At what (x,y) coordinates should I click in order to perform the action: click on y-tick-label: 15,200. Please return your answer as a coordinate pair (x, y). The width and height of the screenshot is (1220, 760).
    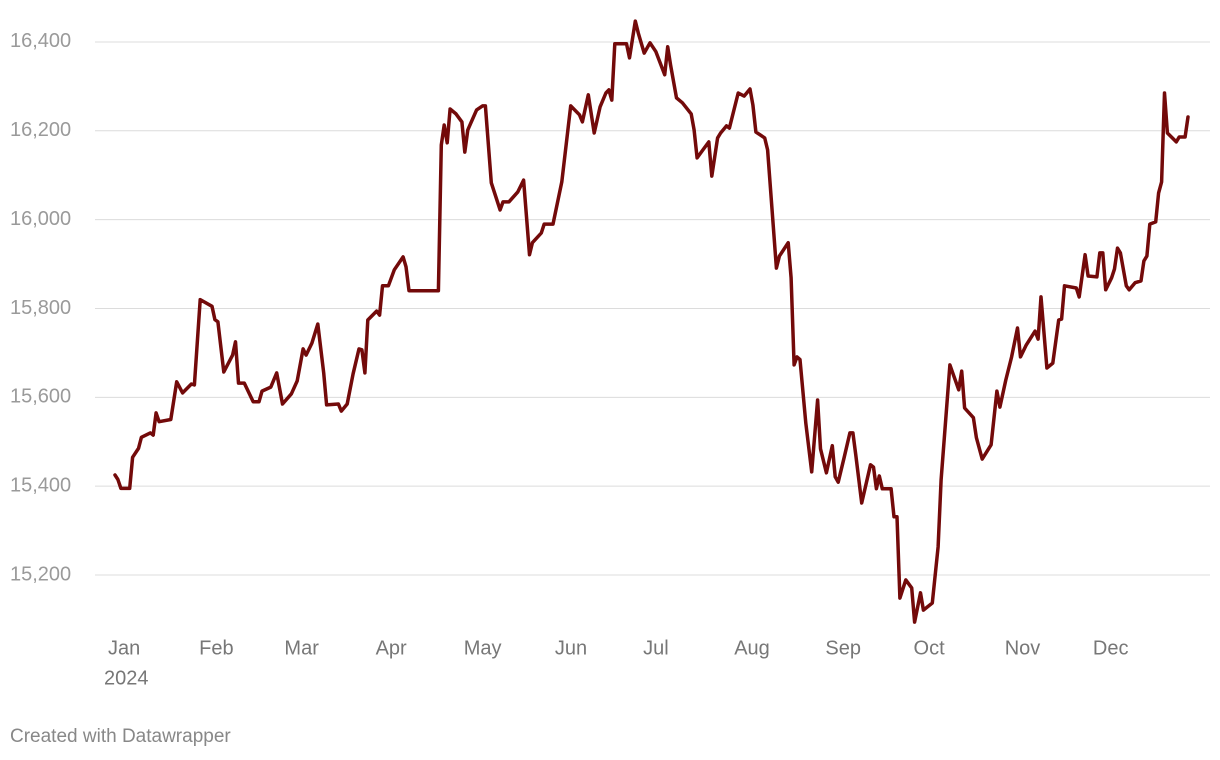
    Looking at the image, I should click on (40, 574).